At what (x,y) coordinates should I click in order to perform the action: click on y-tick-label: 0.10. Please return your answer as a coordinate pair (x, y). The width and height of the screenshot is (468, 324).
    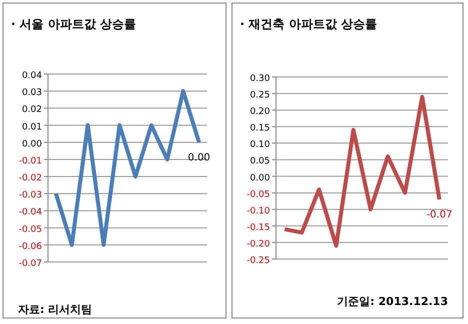
    Looking at the image, I should click on (260, 145).